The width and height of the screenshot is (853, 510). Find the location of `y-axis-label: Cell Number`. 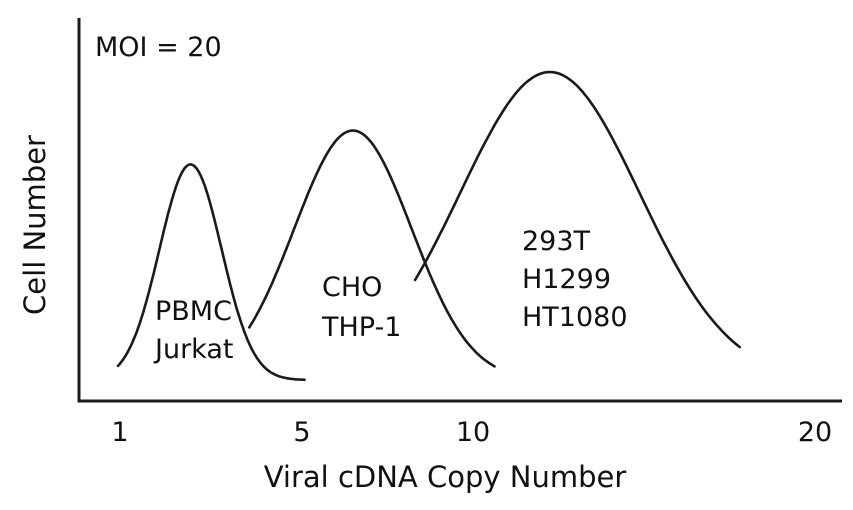

y-axis-label: Cell Number is located at coordinates (35, 225).